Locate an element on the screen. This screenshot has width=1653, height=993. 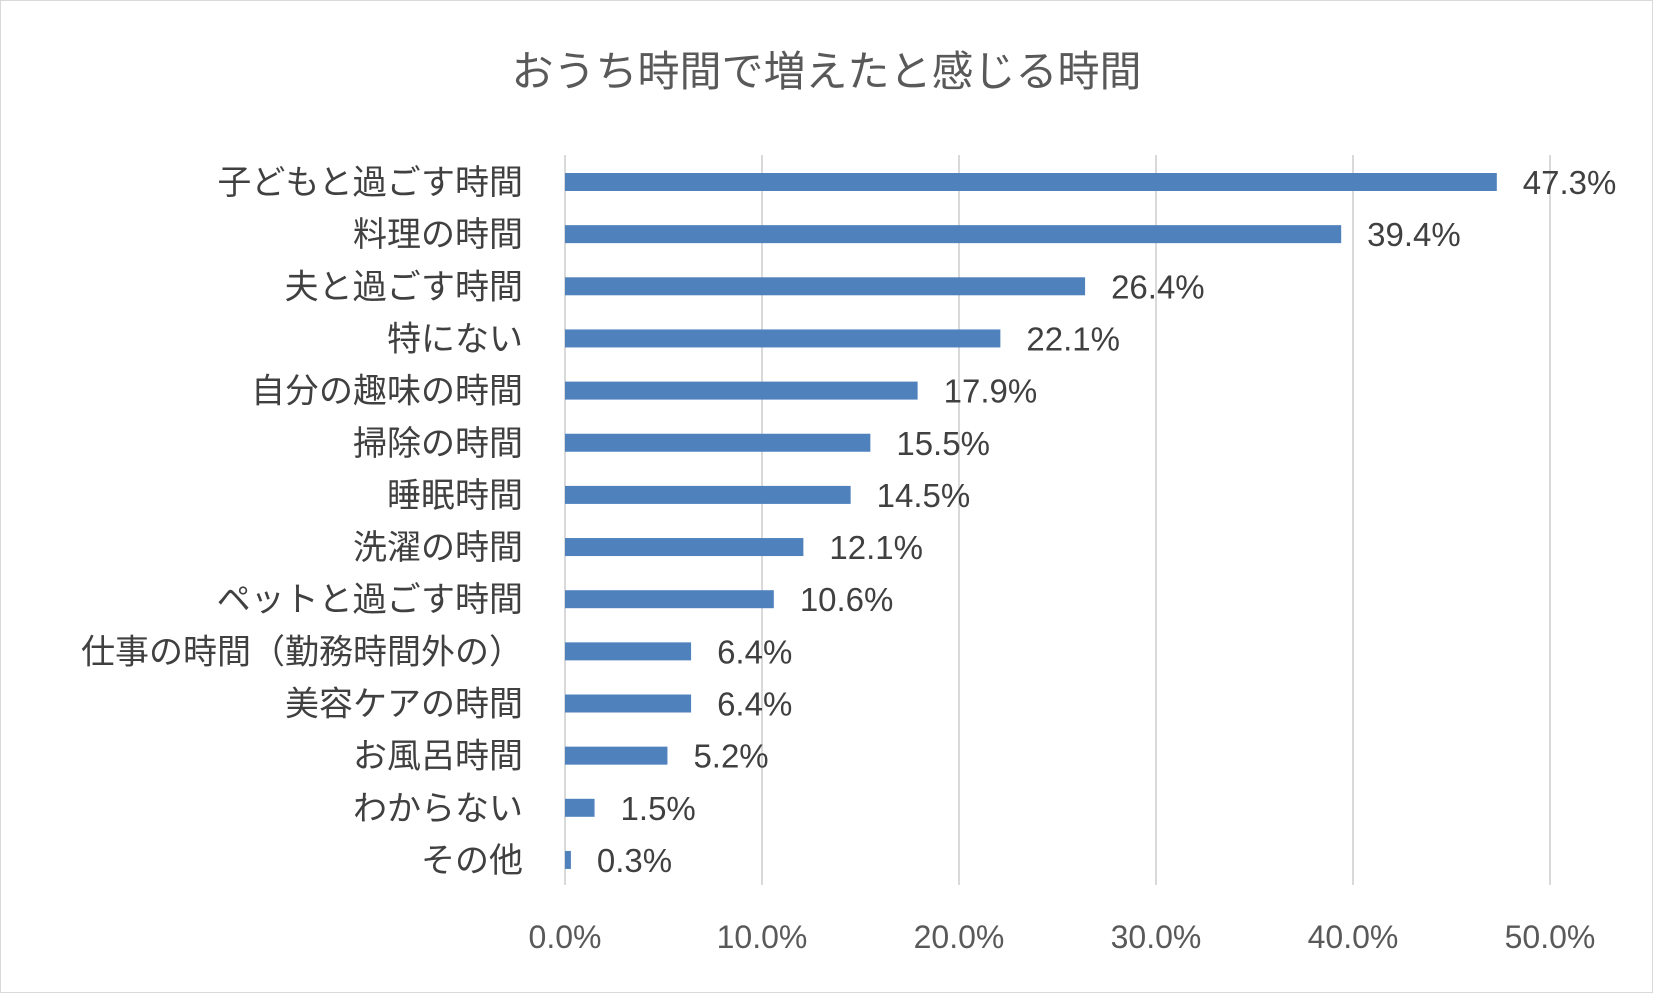
data-label: 5.2% is located at coordinates (730, 756).